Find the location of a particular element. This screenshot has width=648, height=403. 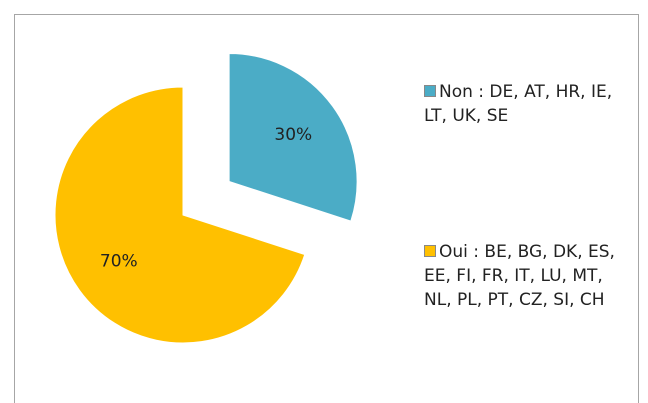

legend-item: Non : DE, AT, HR, IE, LT, UK, SE is located at coordinates (529, 104).